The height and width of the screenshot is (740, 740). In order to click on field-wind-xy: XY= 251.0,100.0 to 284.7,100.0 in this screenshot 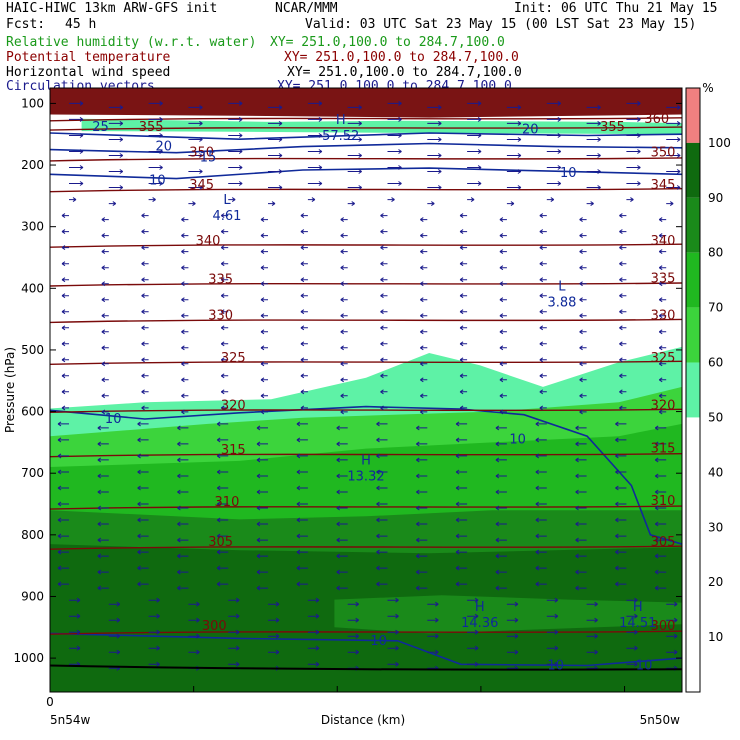, I will do `click(404, 72)`.